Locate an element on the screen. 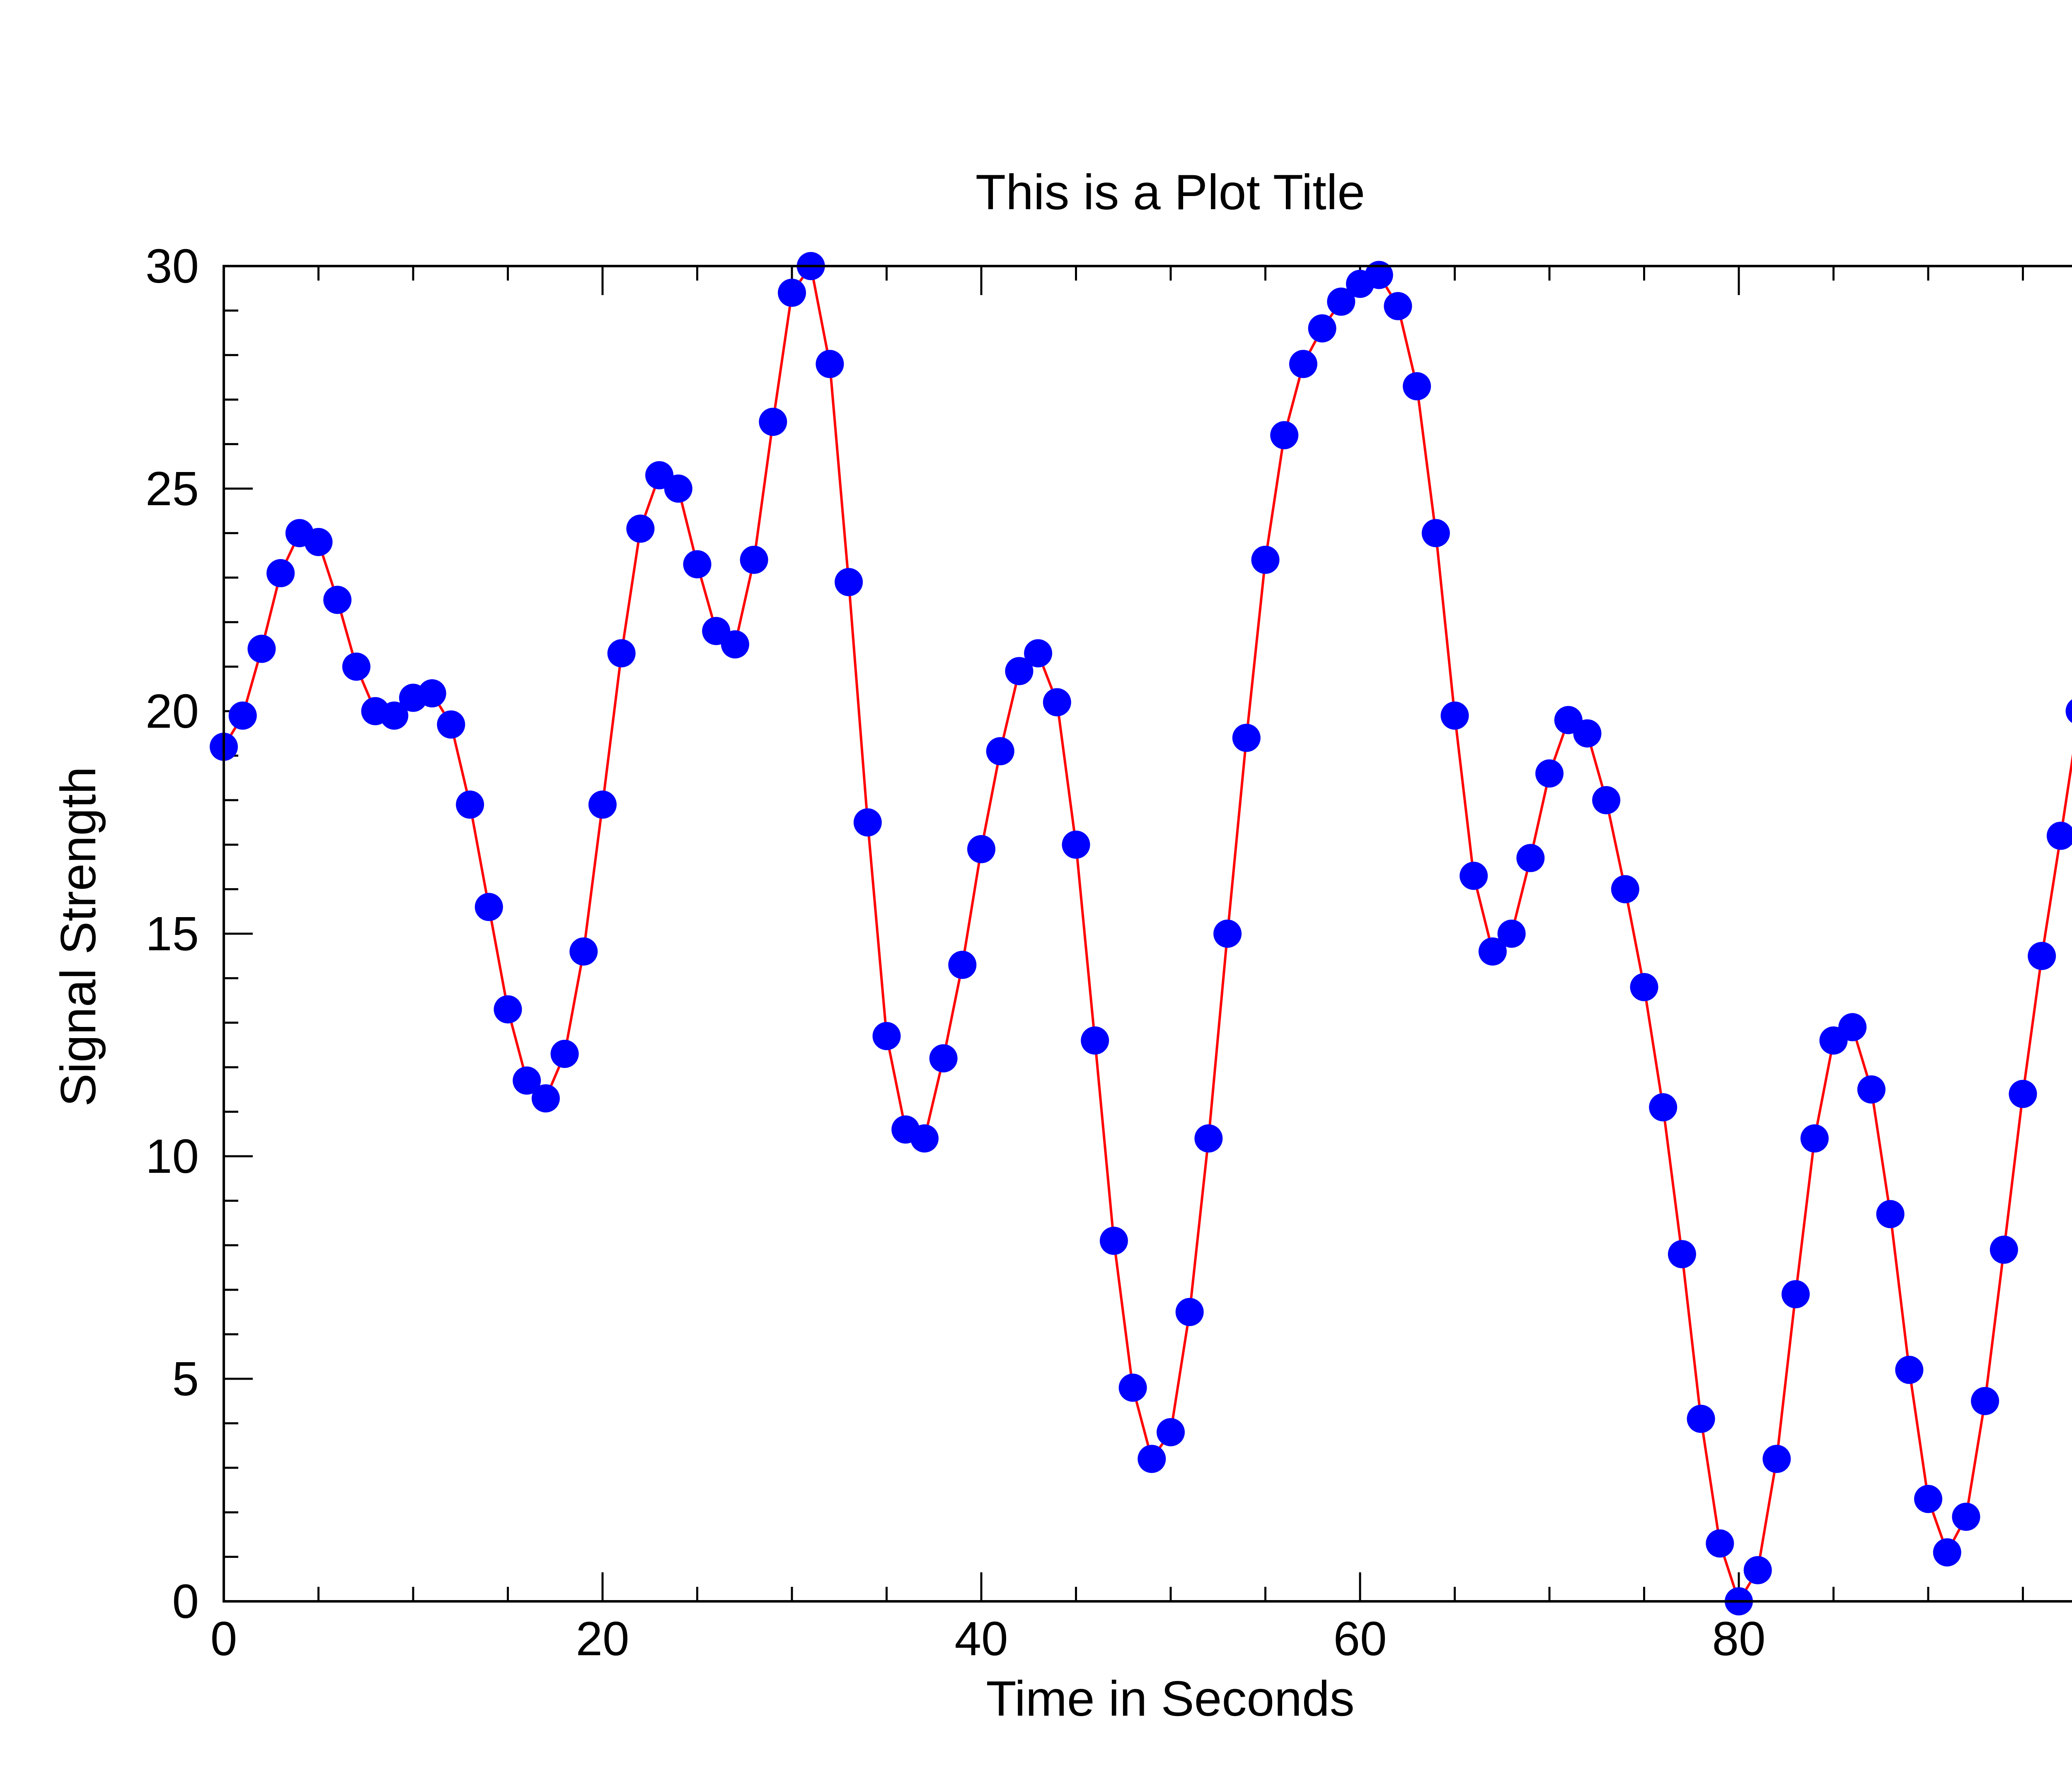 The image size is (2072, 1770). y-tick-label: 15 is located at coordinates (172, 934).